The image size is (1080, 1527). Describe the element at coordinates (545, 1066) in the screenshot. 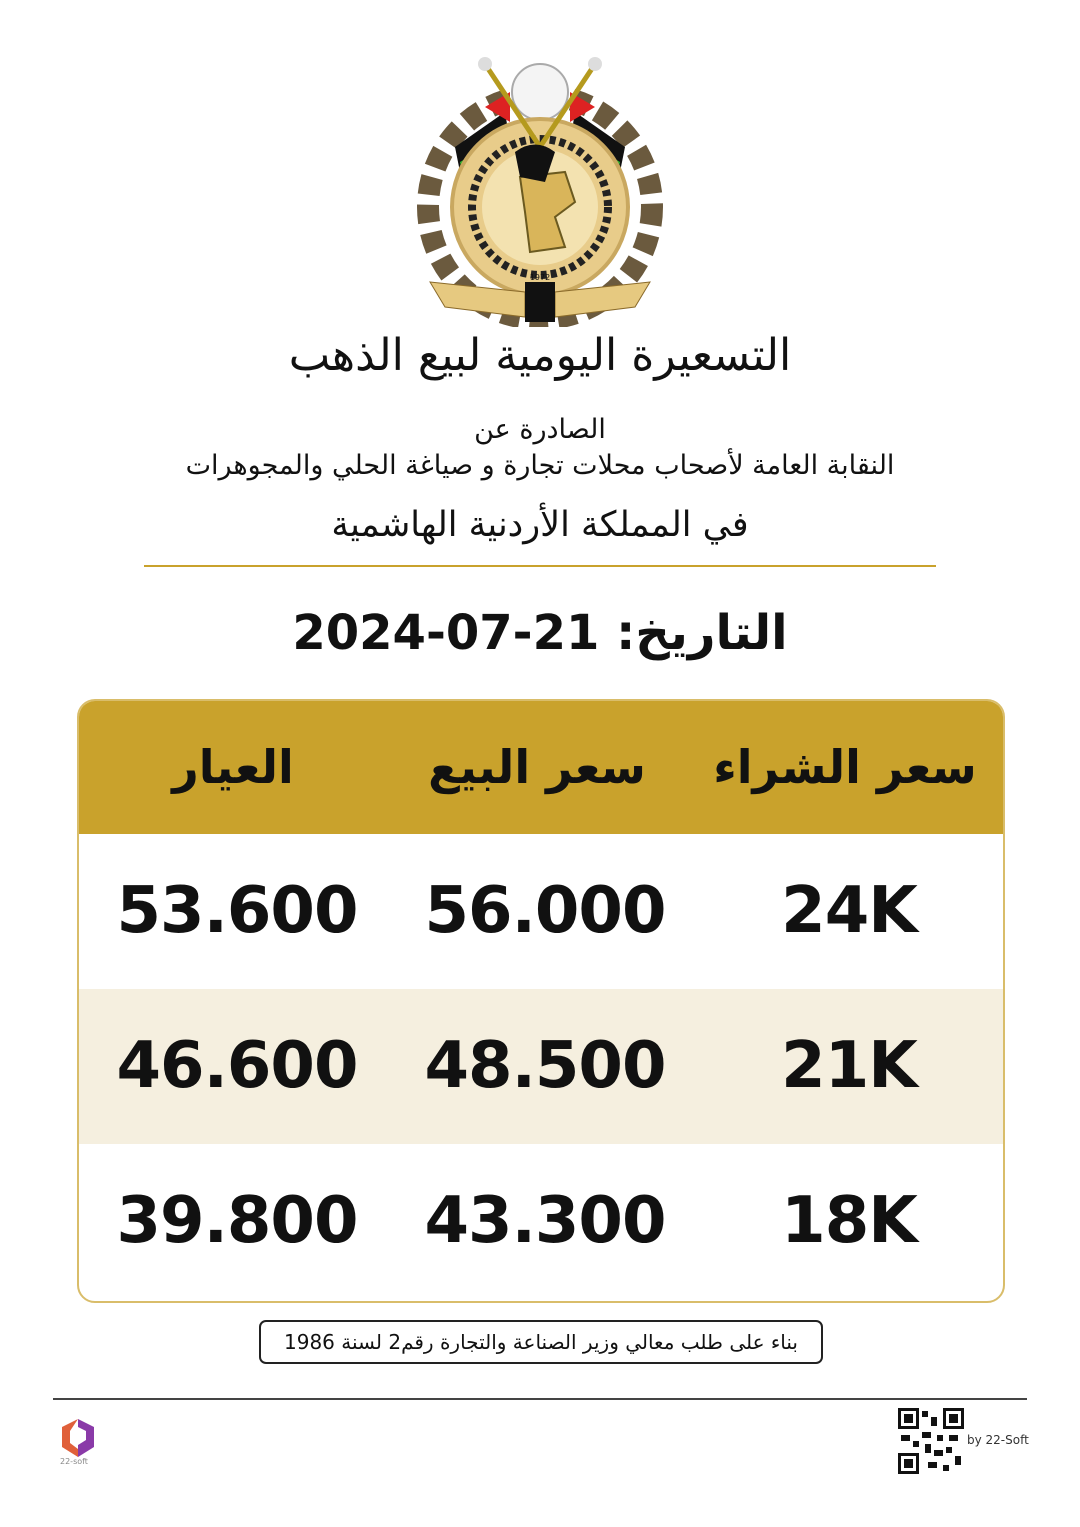

I see `sell-price: 48.500` at that location.